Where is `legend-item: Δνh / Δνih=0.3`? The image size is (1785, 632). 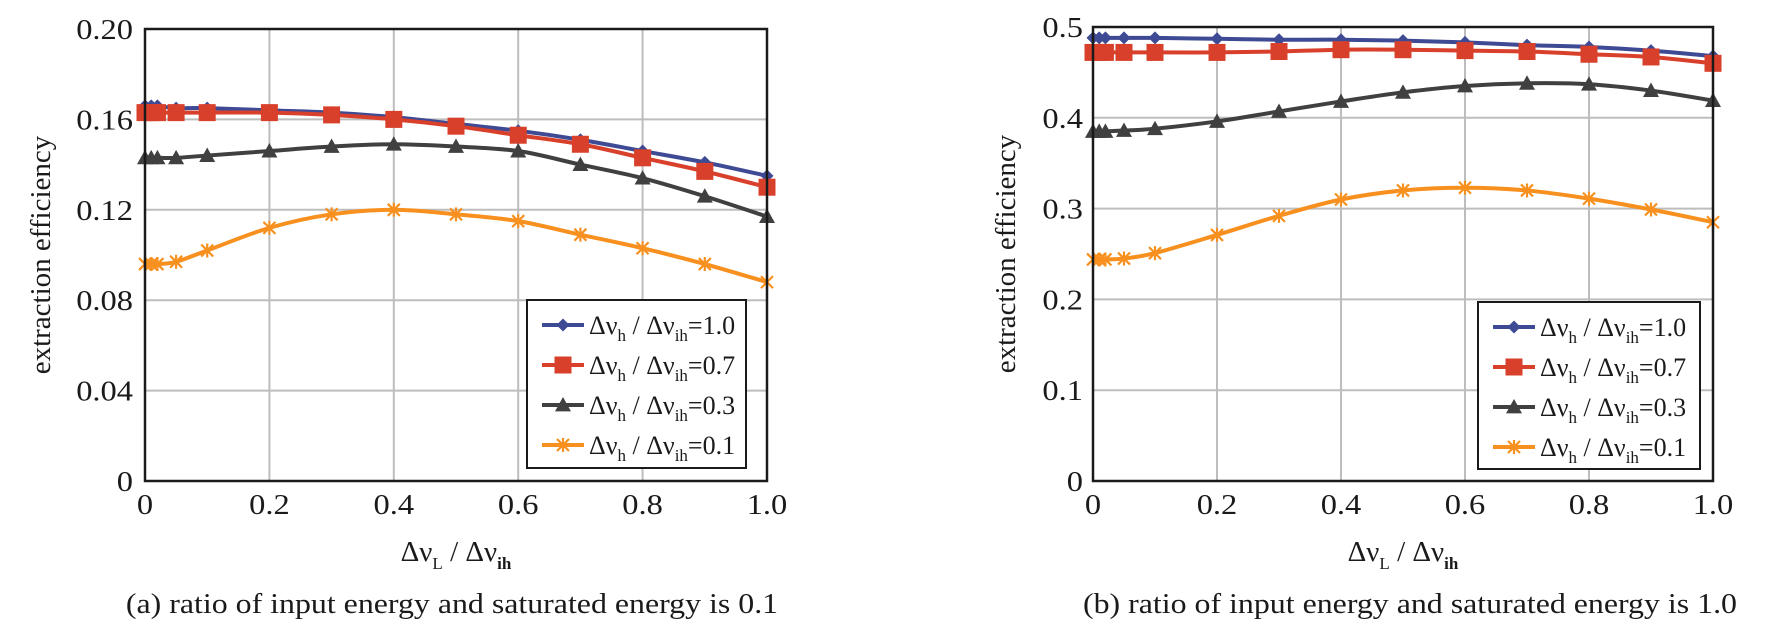
legend-item: Δνh / Δνih=0.3 is located at coordinates (1589, 410).